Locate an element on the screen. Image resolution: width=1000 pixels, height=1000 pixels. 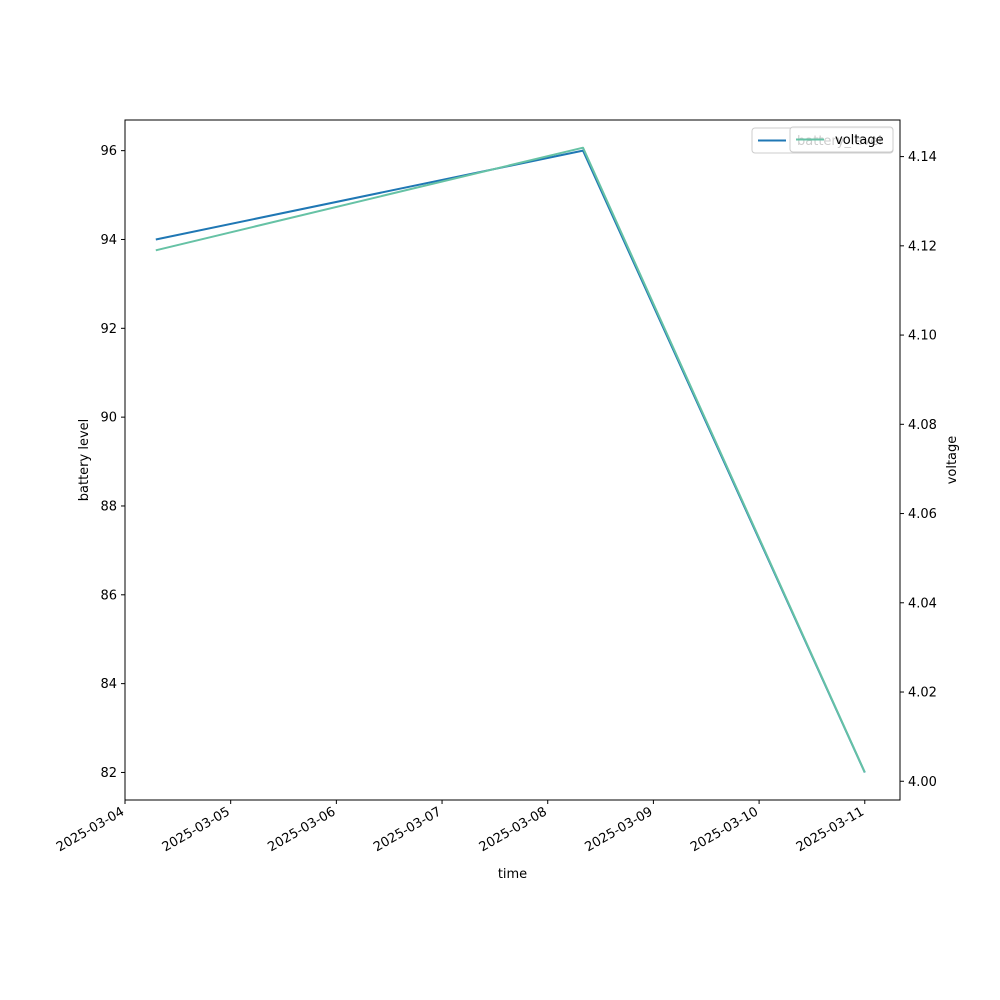
y2-tick-label: 4.06 is located at coordinates (922, 514).